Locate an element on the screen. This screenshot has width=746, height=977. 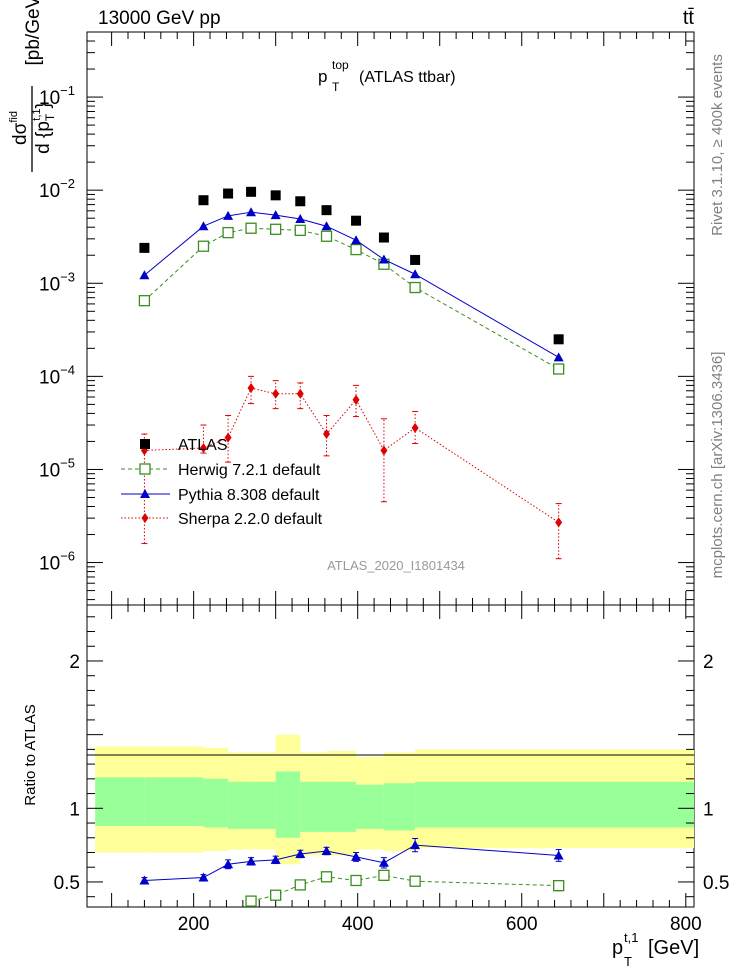
x-axis-label-p: p is located at coordinates (617, 948).